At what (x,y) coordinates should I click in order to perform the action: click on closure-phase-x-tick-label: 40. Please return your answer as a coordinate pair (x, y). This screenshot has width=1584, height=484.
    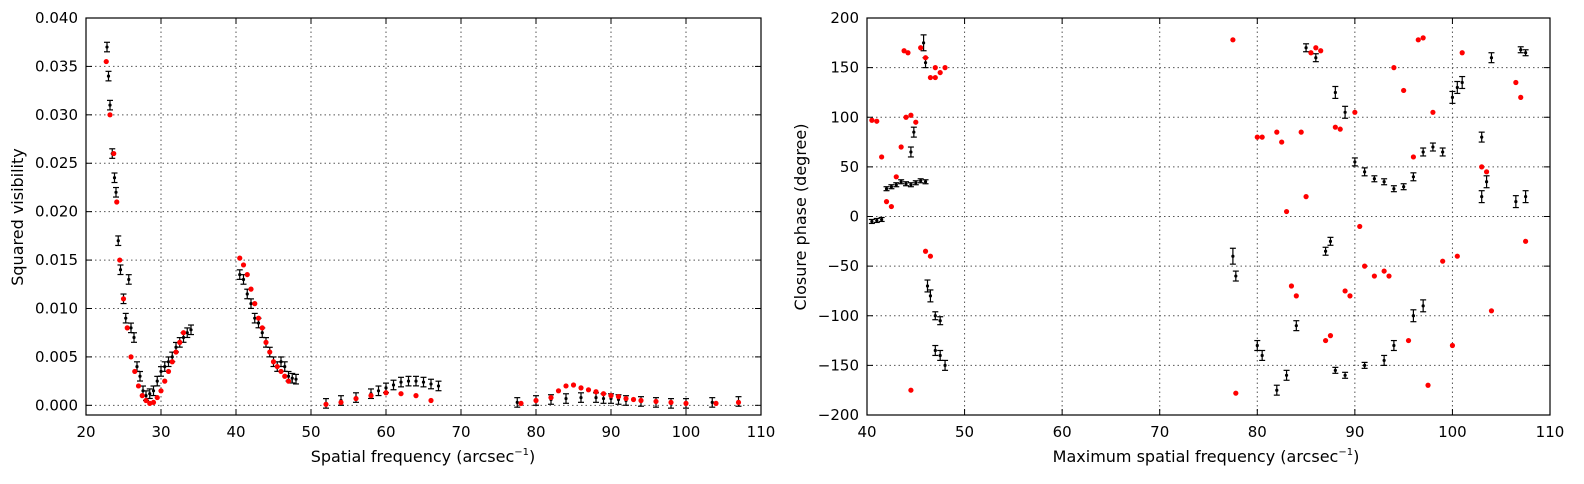
    Looking at the image, I should click on (866, 432).